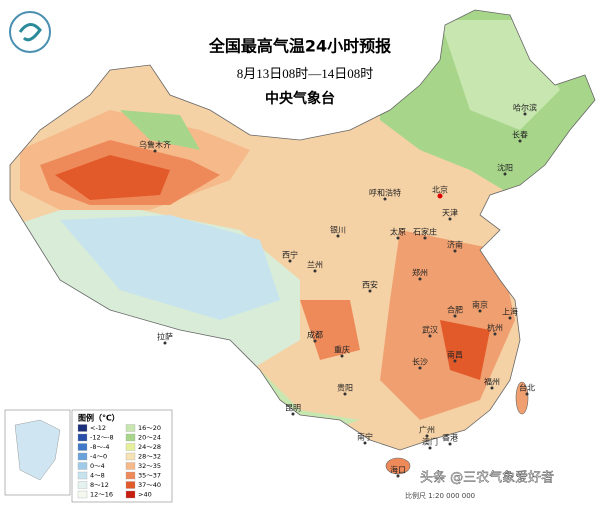  What do you see at coordinates (398, 470) in the screenshot?
I see `city-label: 海口` at bounding box center [398, 470].